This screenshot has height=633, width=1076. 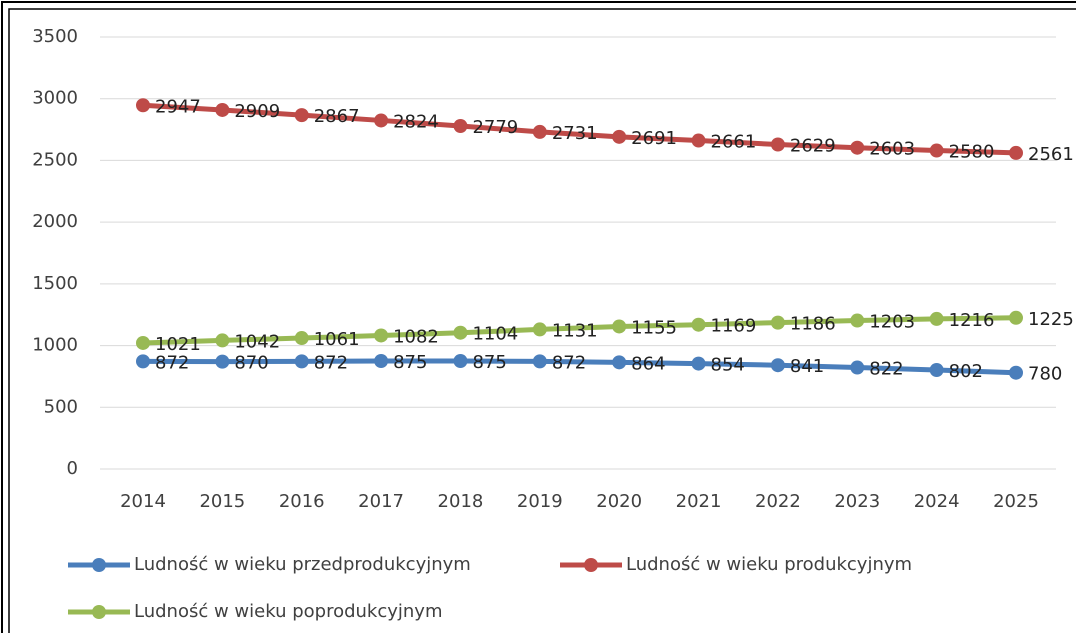 I want to click on y-tick-label: 2500, so click(x=55, y=159).